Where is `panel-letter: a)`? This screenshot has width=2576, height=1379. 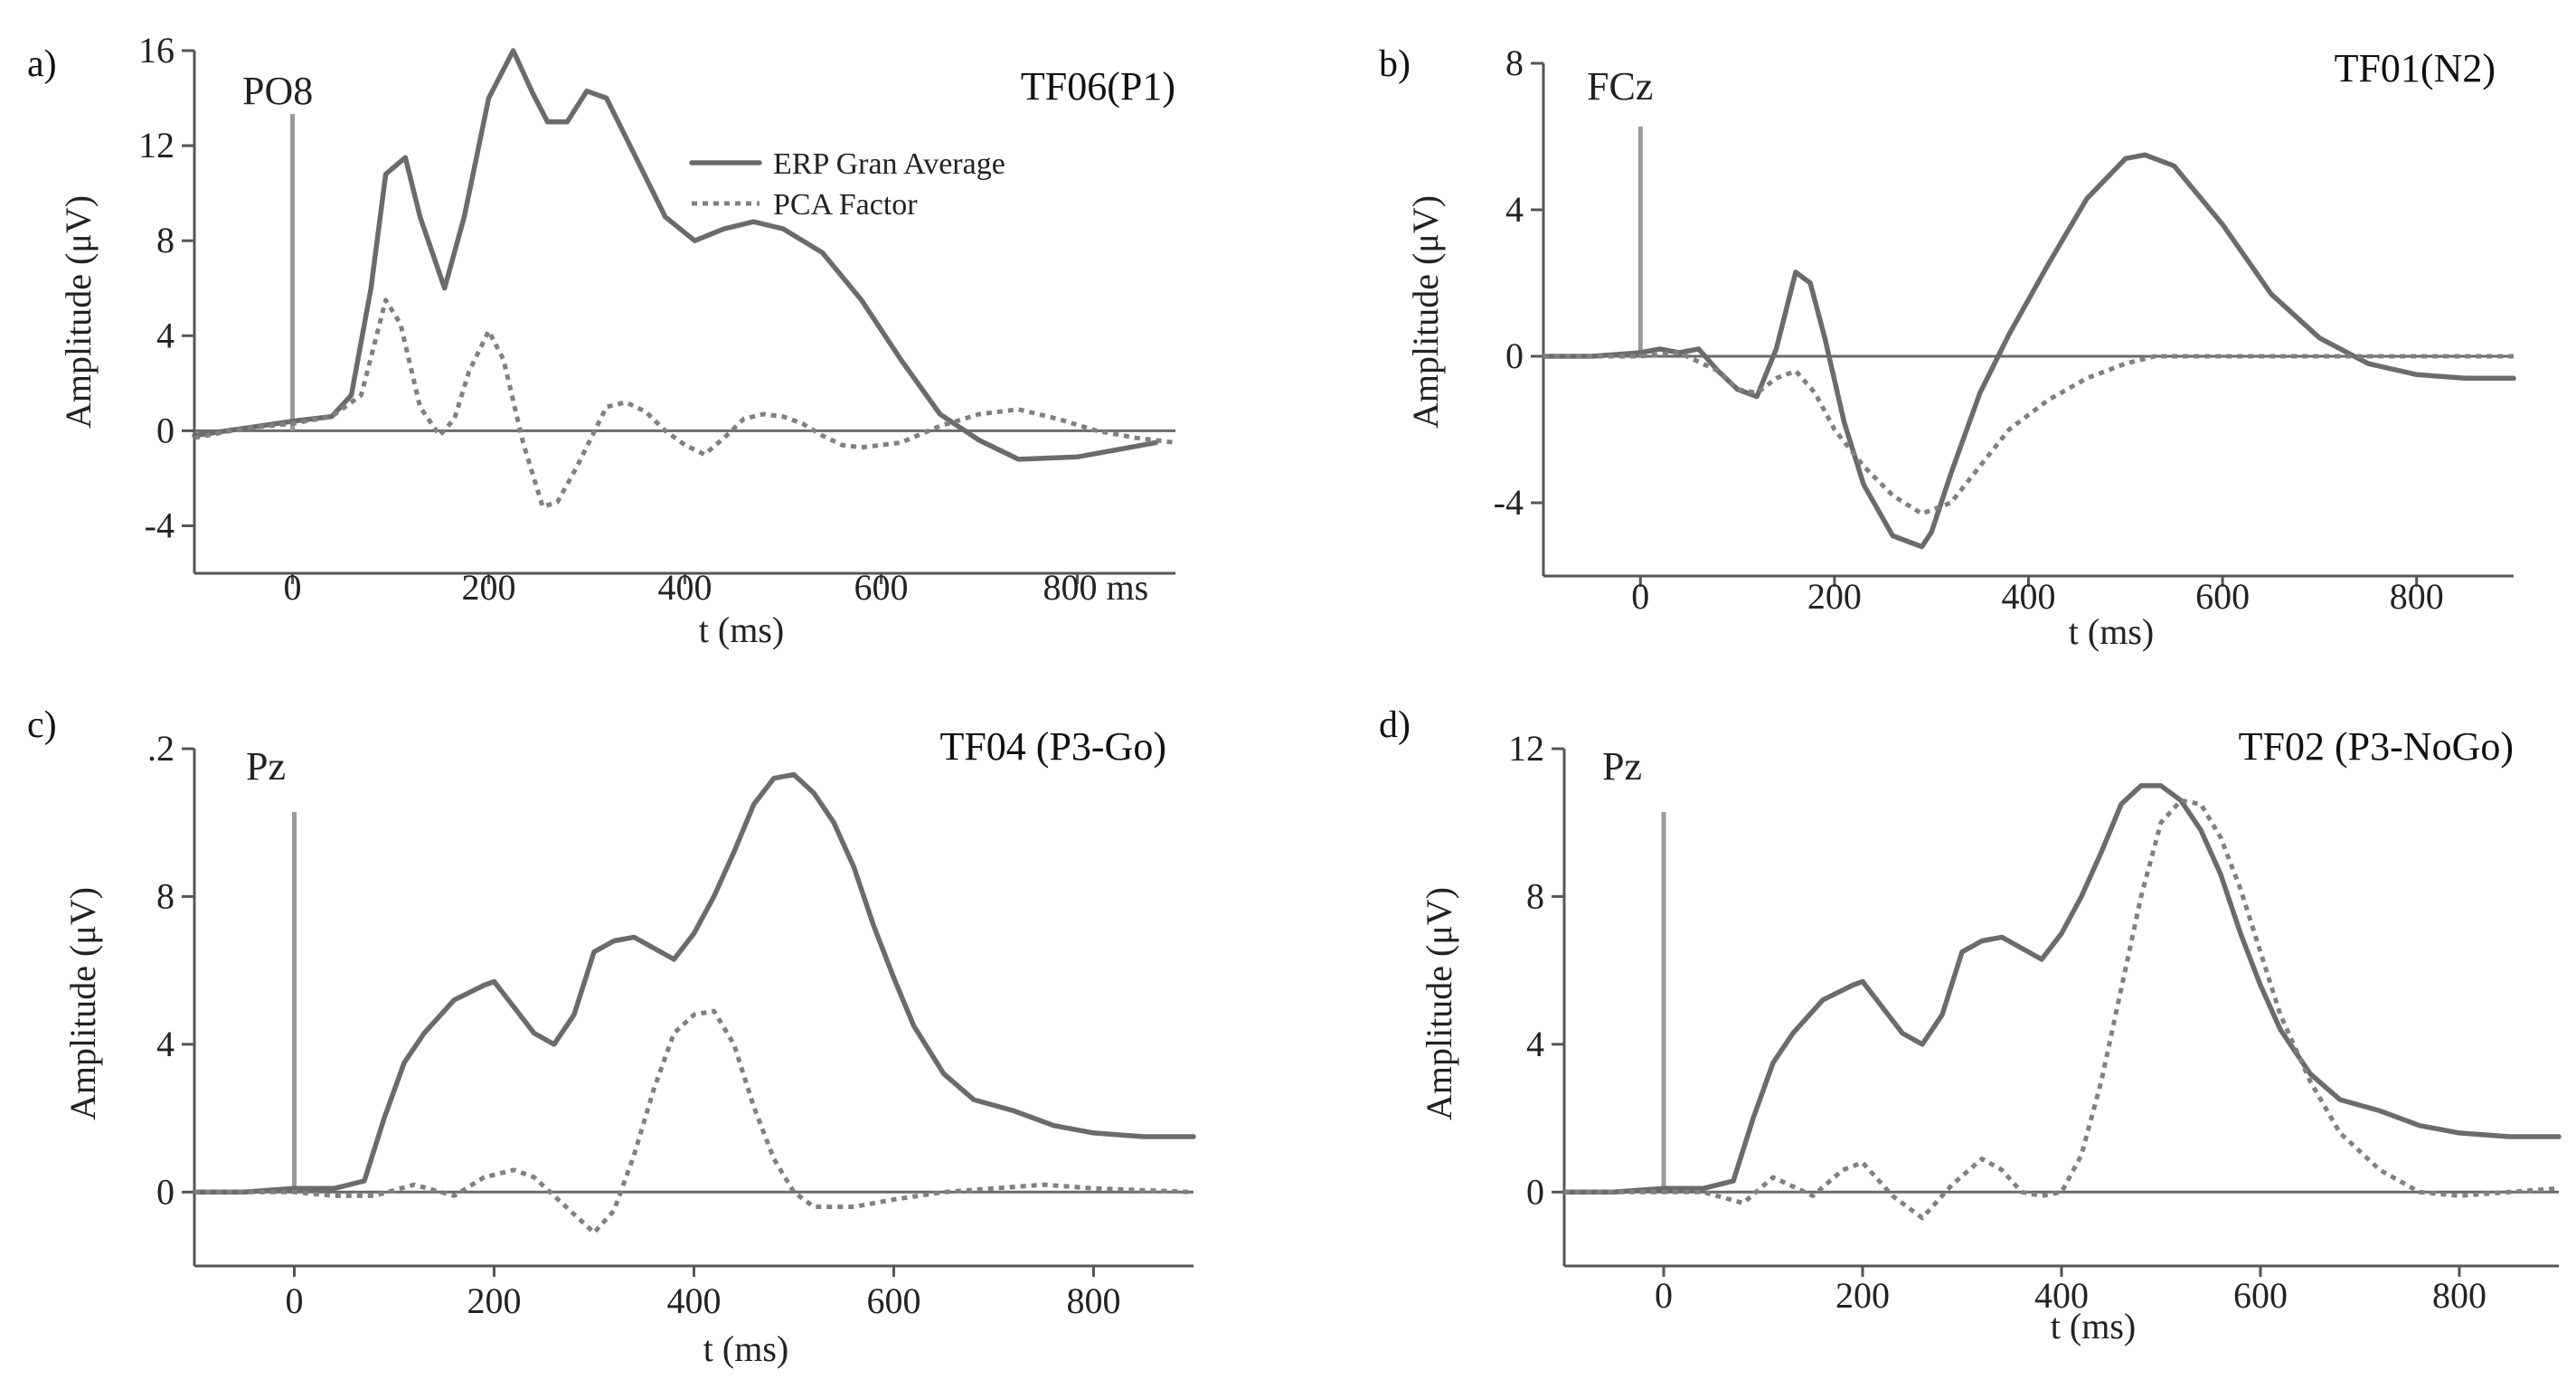
panel-letter: a) is located at coordinates (42, 64).